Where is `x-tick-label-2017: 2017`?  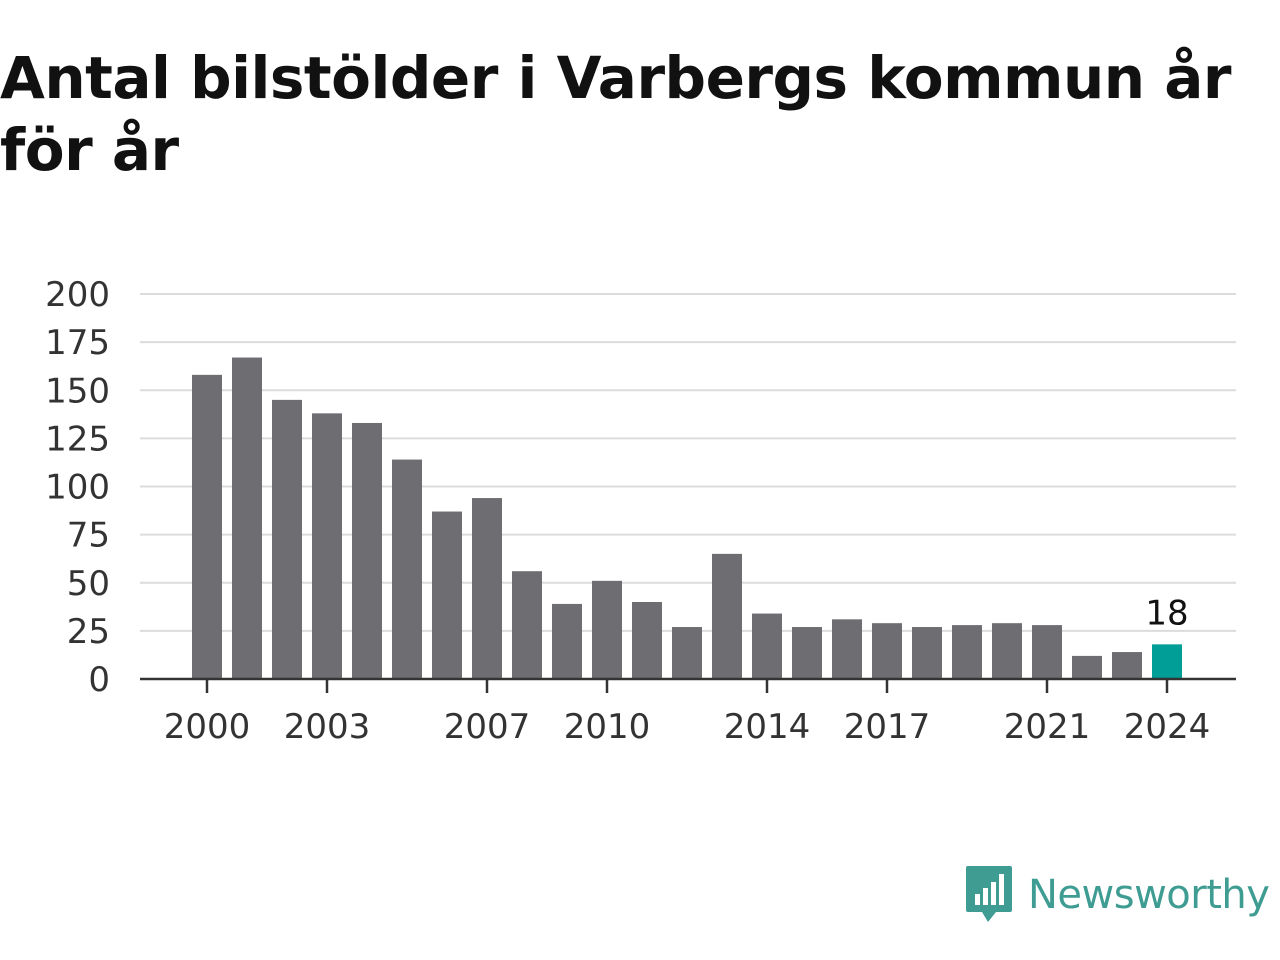
x-tick-label-2017: 2017 is located at coordinates (887, 727).